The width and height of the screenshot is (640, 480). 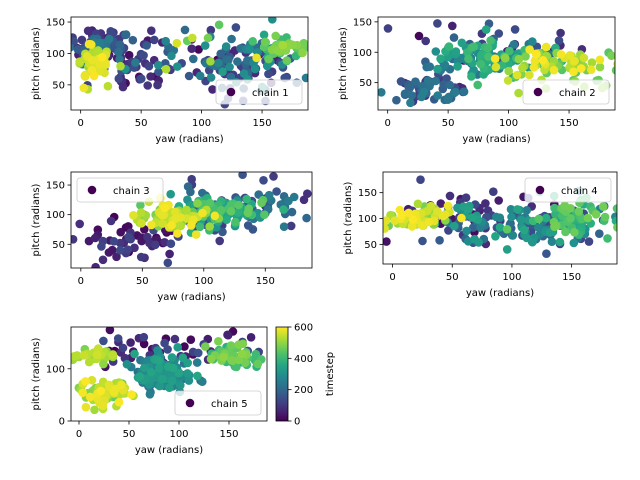 What do you see at coordinates (58, 245) in the screenshot?
I see `y-tick-label: 50` at bounding box center [58, 245].